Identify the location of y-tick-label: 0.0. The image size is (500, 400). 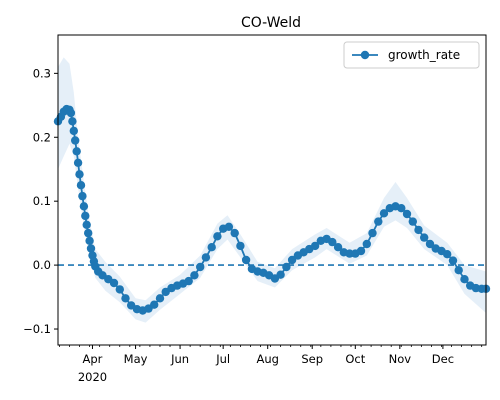
(42, 265).